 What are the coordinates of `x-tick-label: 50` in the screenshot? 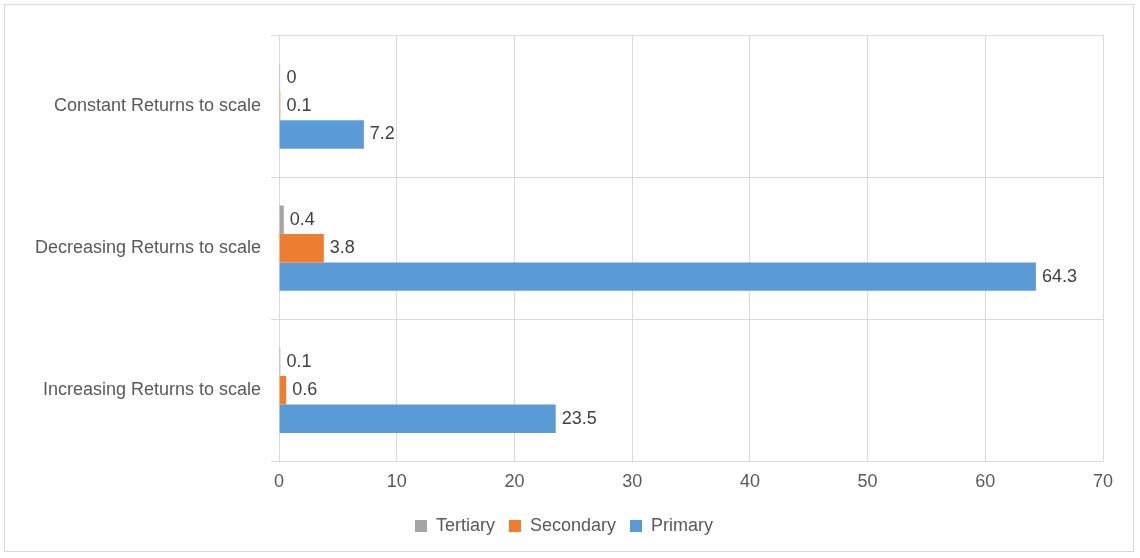 It's located at (867, 481).